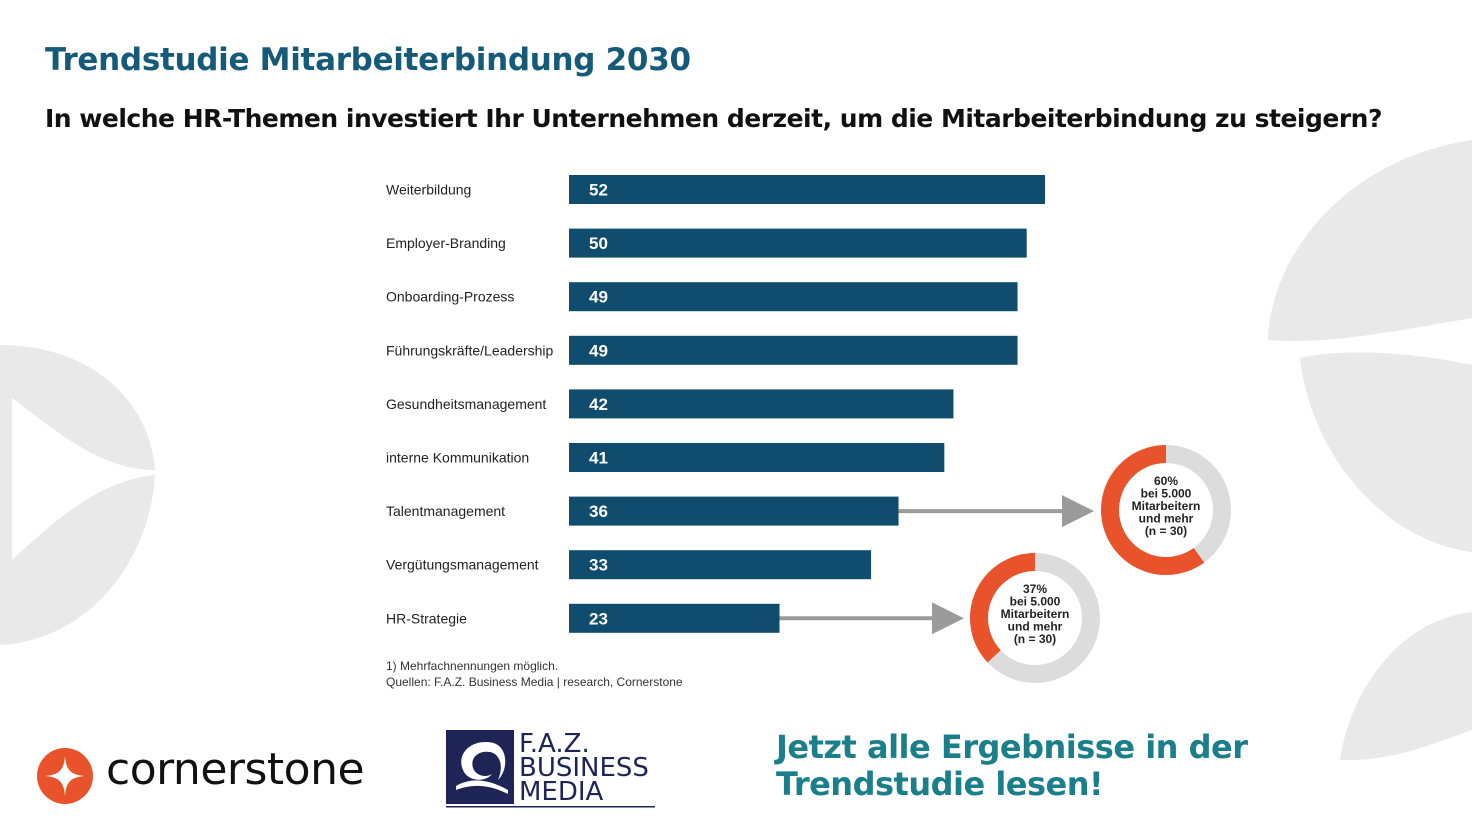 Image resolution: width=1472 pixels, height=828 pixels. What do you see at coordinates (445, 511) in the screenshot?
I see `category-label-talentmanagement: Talentmanagement` at bounding box center [445, 511].